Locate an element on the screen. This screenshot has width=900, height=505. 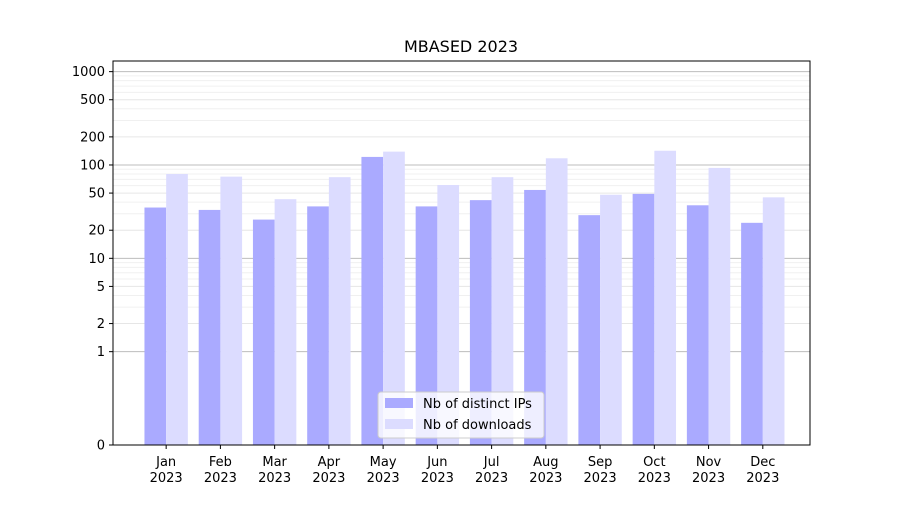
y-tick-label: 10 is located at coordinates (96, 259).